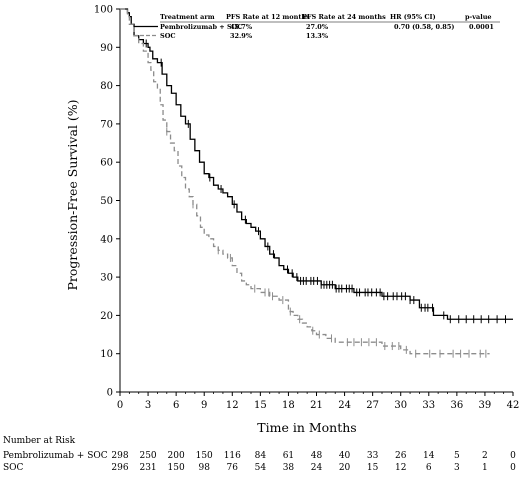 The image size is (527, 478). I want to click on risk-cell: 3, so click(456, 468).